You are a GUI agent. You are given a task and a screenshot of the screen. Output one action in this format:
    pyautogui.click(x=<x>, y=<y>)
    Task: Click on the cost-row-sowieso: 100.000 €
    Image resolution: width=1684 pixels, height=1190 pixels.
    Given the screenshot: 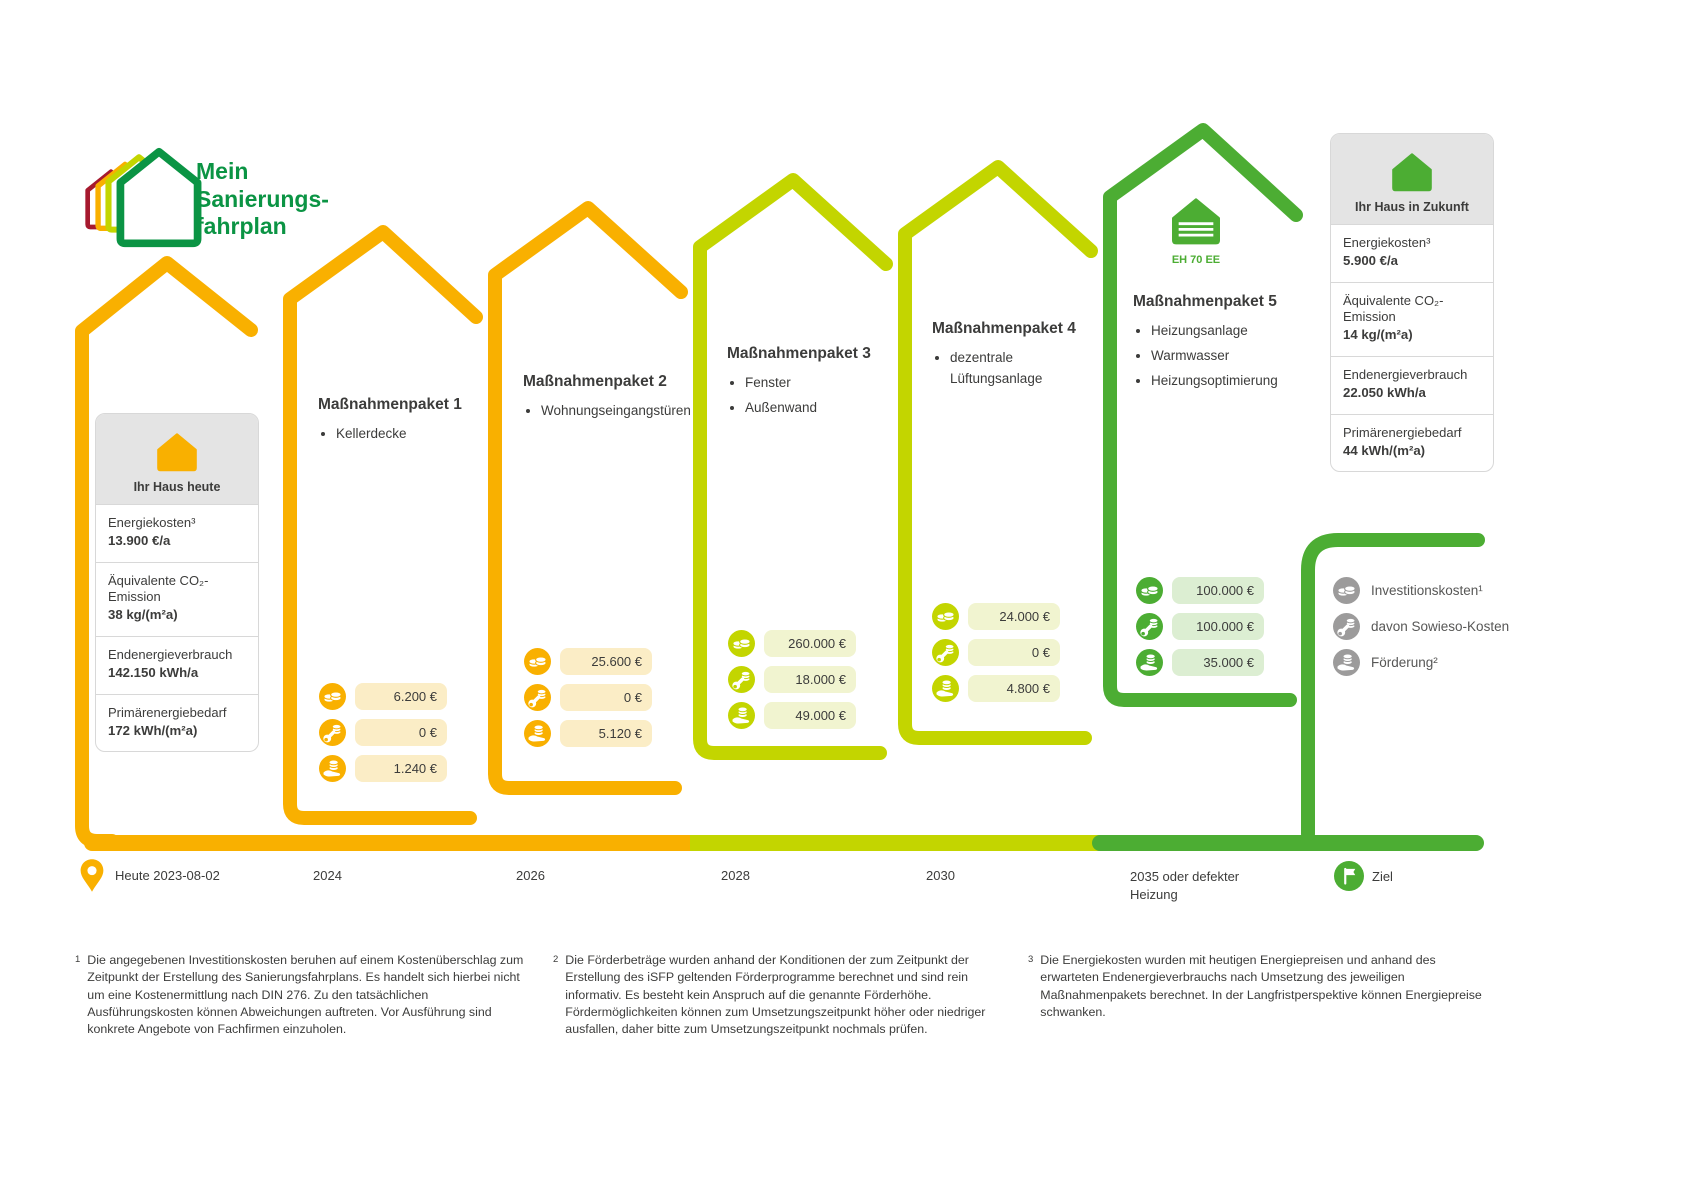 What is the action you would take?
    pyautogui.click(x=1200, y=626)
    